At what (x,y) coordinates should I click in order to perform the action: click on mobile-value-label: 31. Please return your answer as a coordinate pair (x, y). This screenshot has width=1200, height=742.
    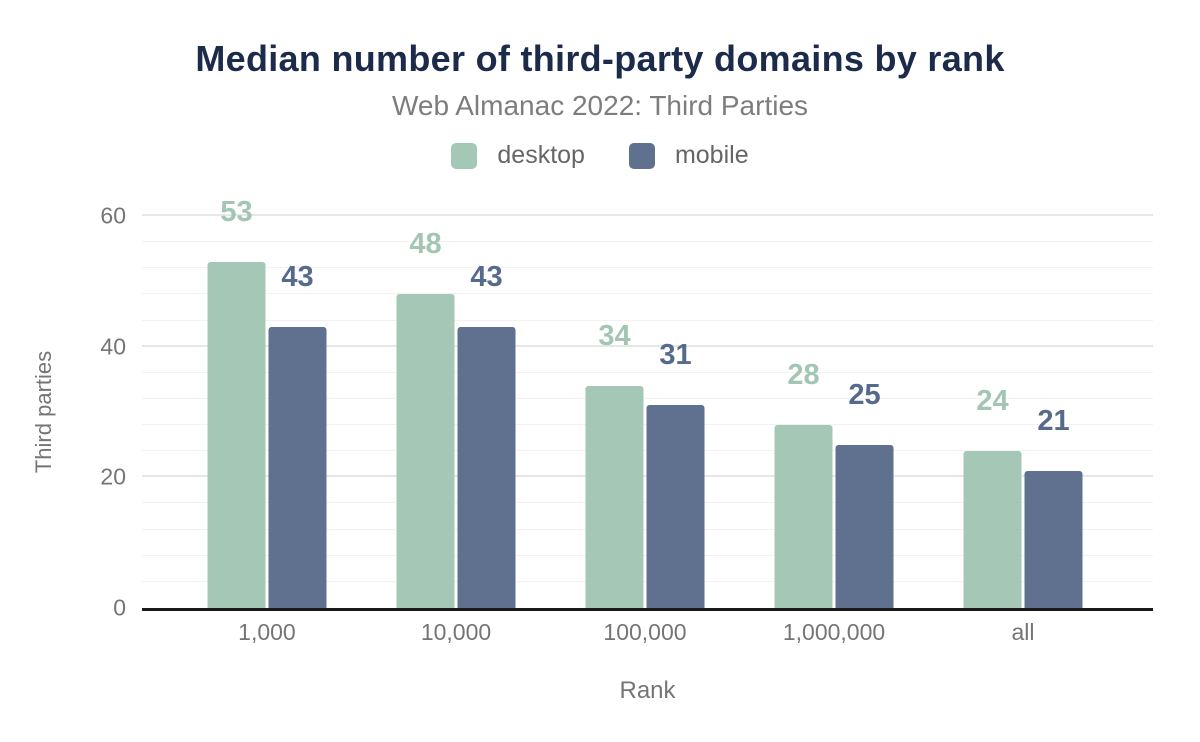
    Looking at the image, I should click on (675, 355).